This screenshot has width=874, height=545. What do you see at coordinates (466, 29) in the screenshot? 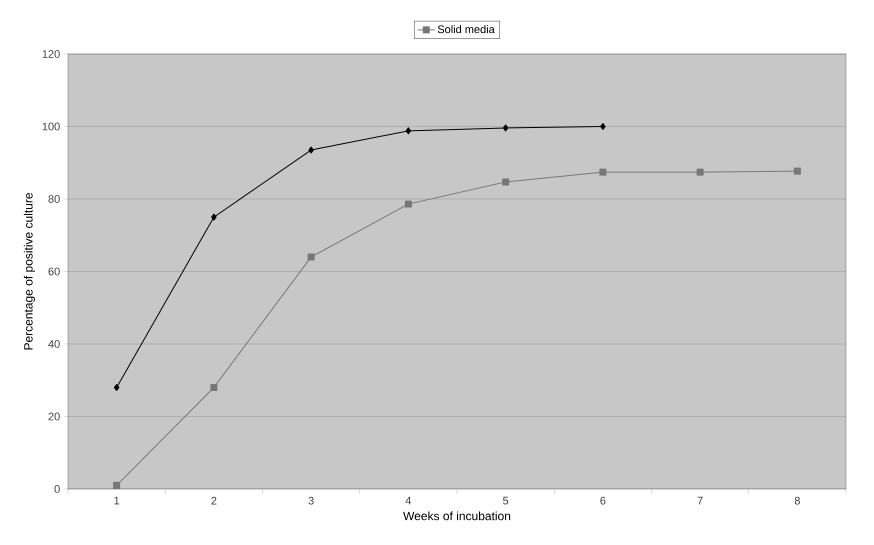
I see `legend-label: Solid media` at bounding box center [466, 29].